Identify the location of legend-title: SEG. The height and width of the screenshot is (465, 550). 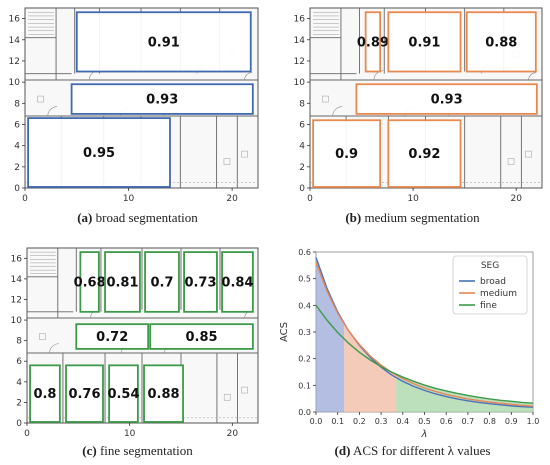
(490, 266).